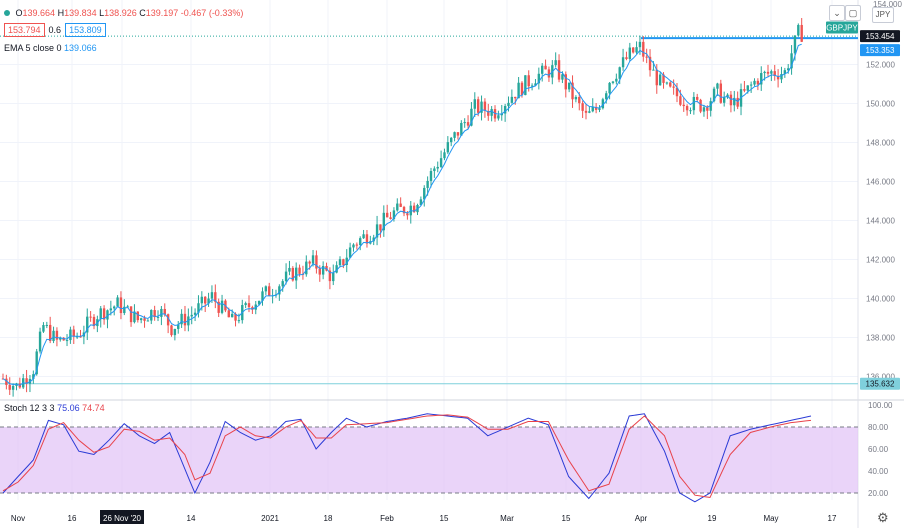 This screenshot has width=904, height=528. I want to click on time-tick-label: Nov, so click(18, 518).